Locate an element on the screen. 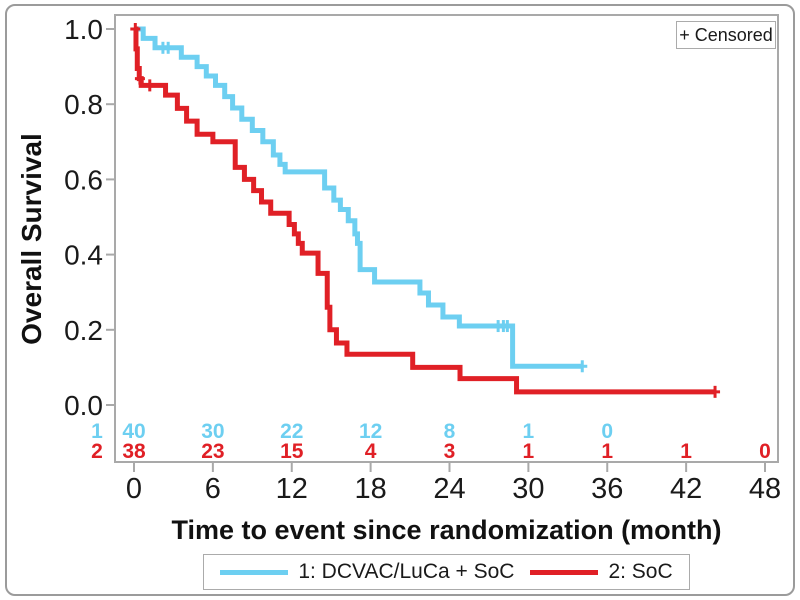 This screenshot has height=600, width=800. at-risk-row-label-1: 1 is located at coordinates (97, 431).